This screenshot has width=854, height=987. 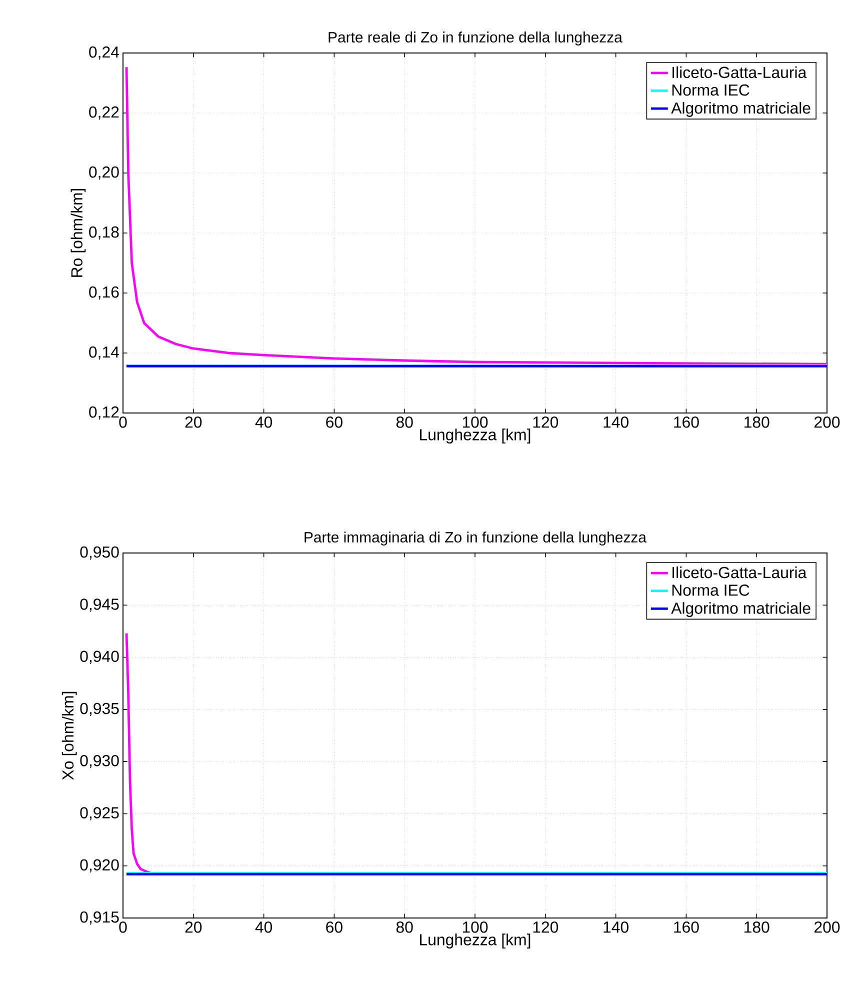 I want to click on y-tick-label: 0,24, so click(x=104, y=53).